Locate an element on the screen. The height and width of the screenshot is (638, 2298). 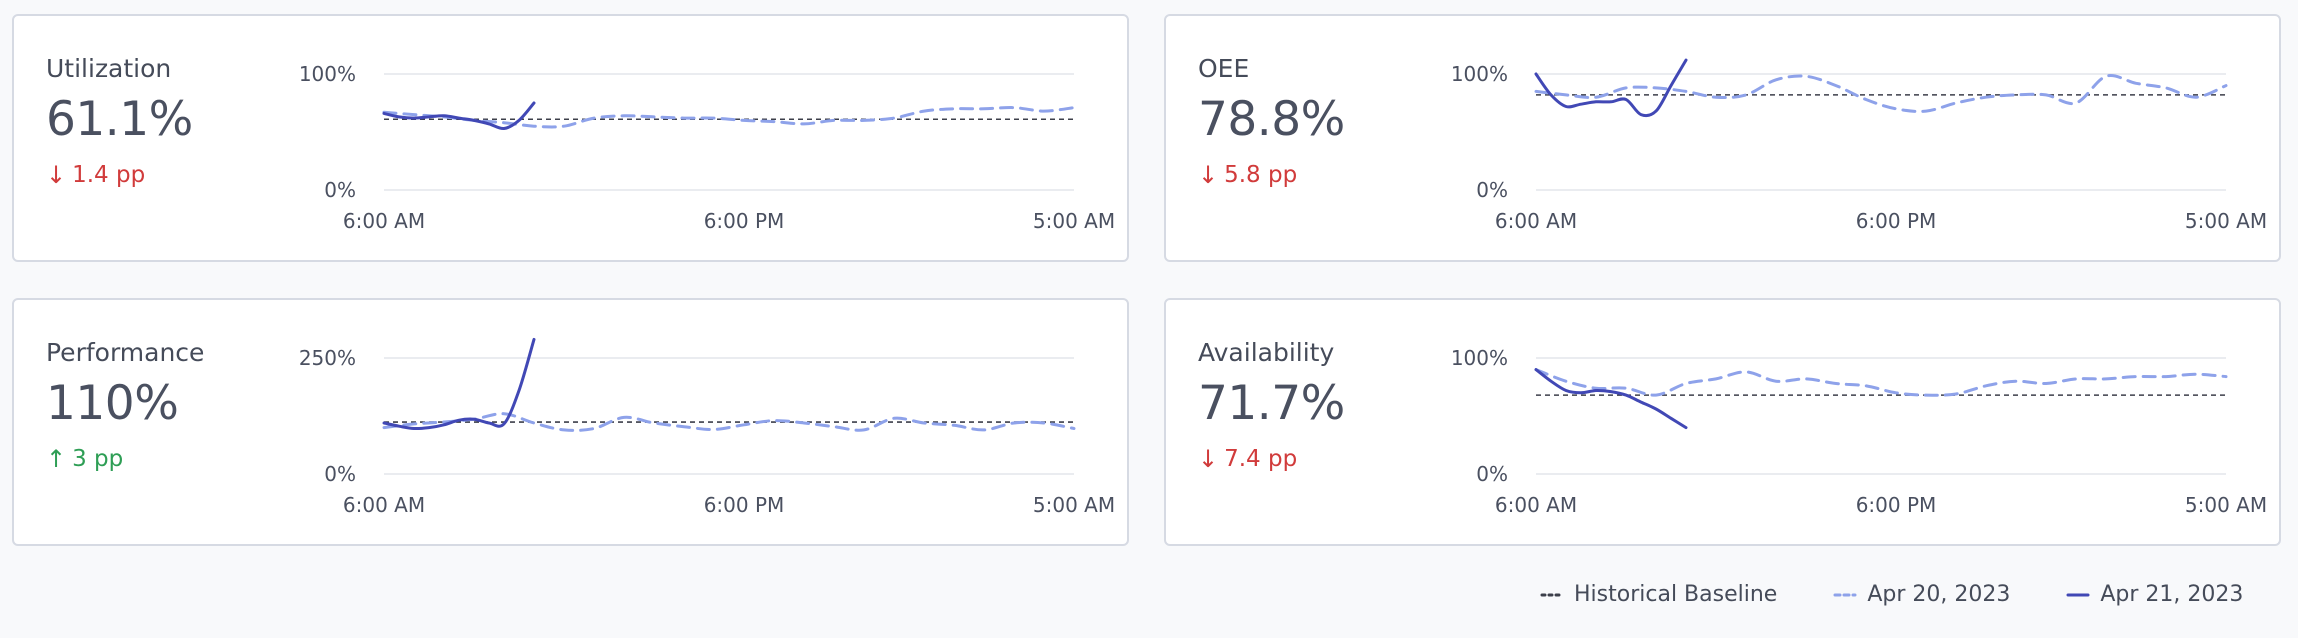
arrow-up-icon: ↑ is located at coordinates (56, 459).